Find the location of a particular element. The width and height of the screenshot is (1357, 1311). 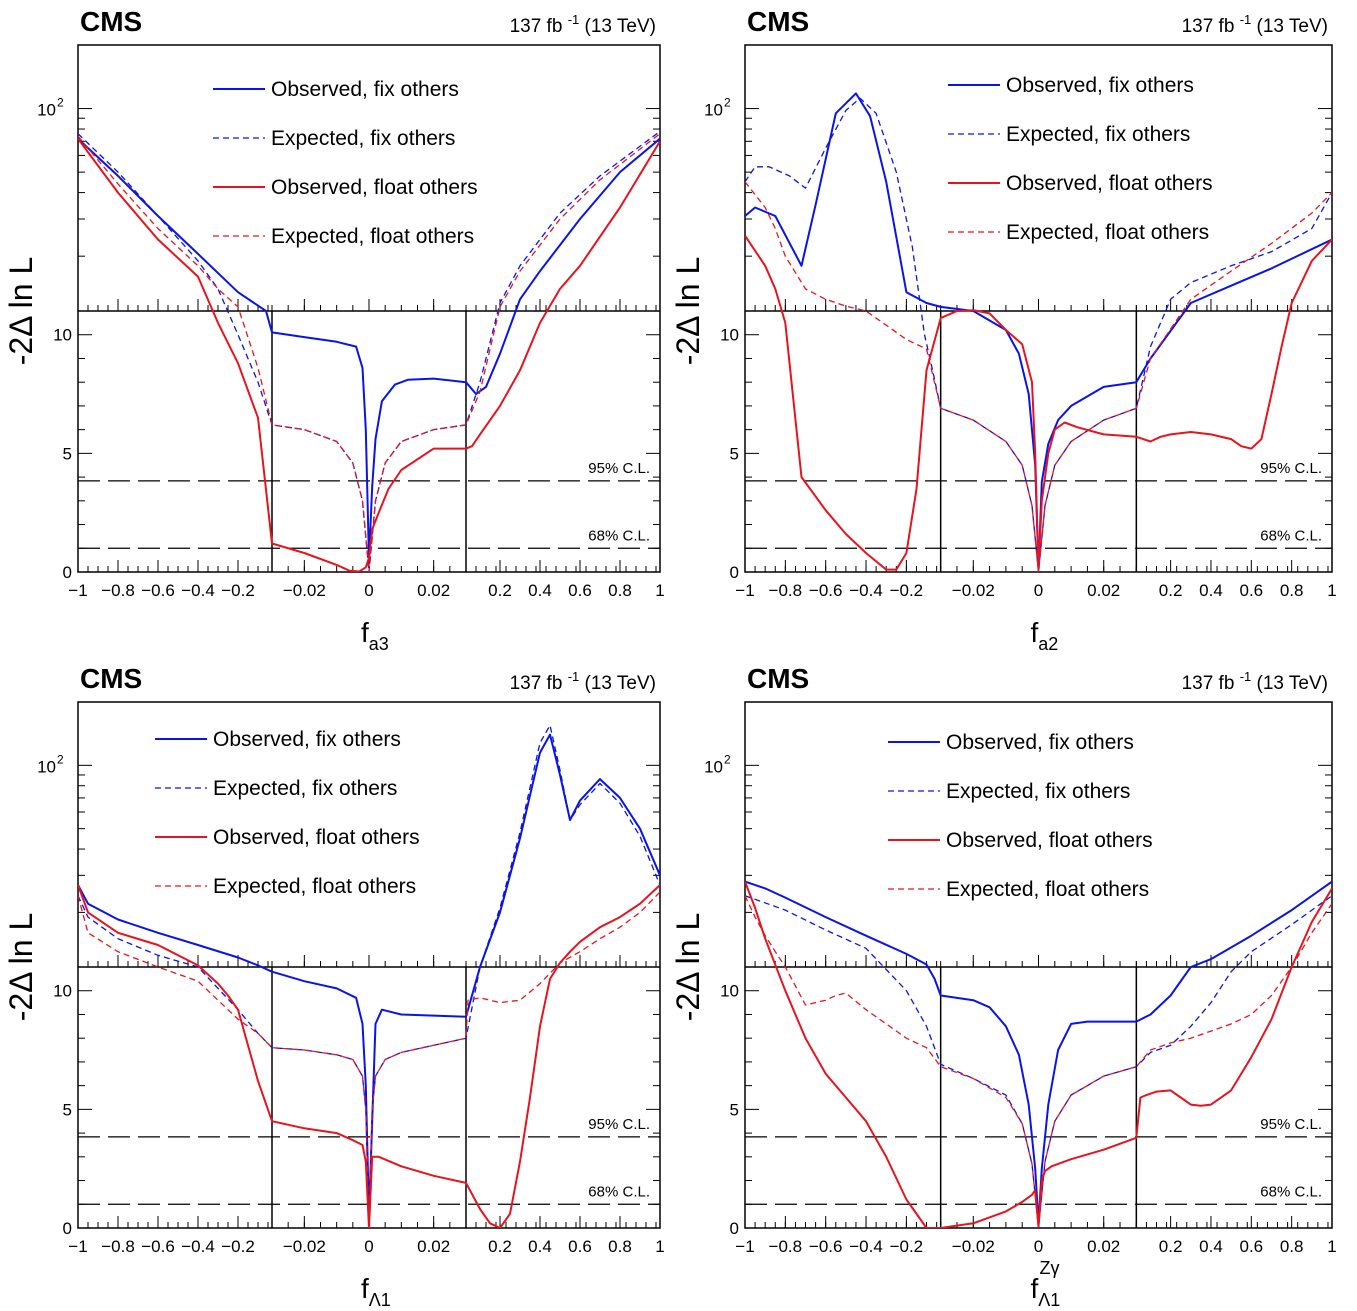

legend-label: Expected, float others is located at coordinates (314, 886).